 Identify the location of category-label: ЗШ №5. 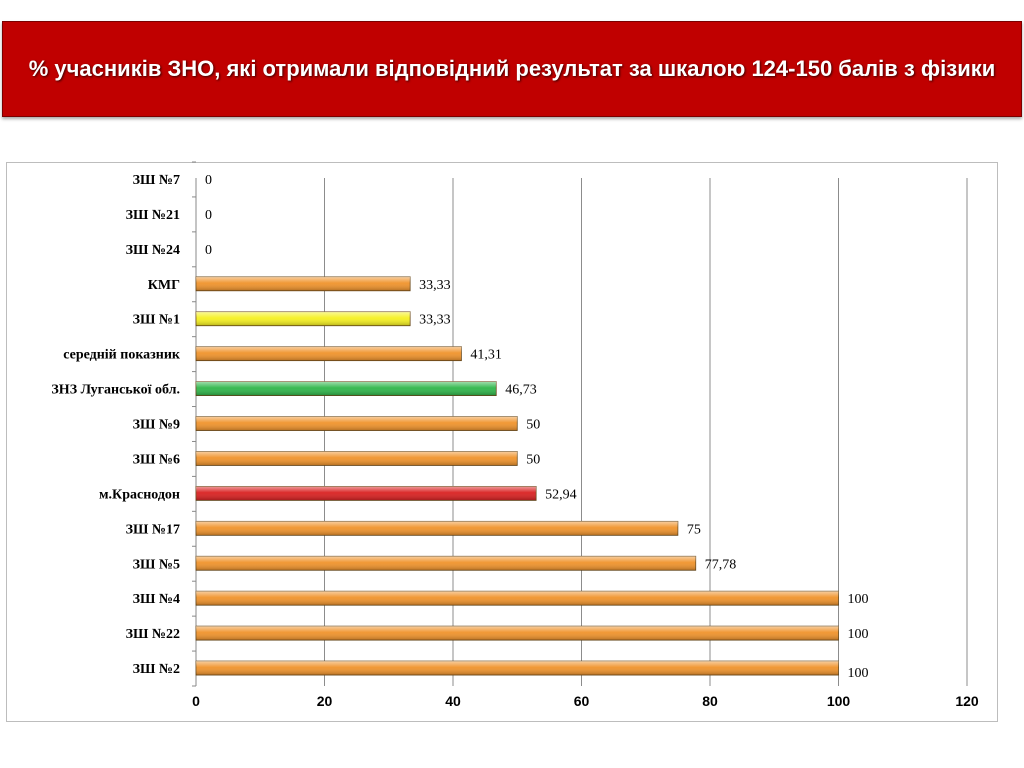
(156, 564).